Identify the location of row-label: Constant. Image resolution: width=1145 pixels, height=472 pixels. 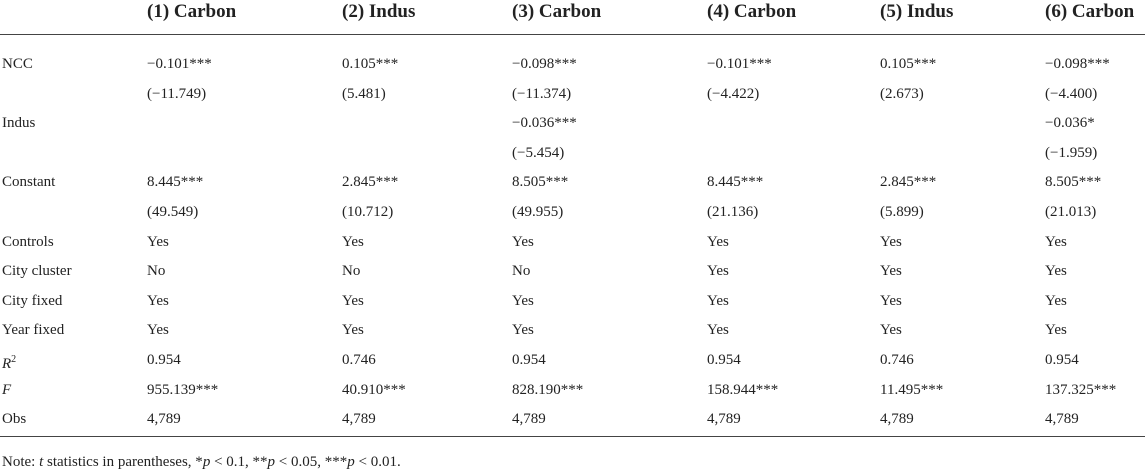
(28, 182).